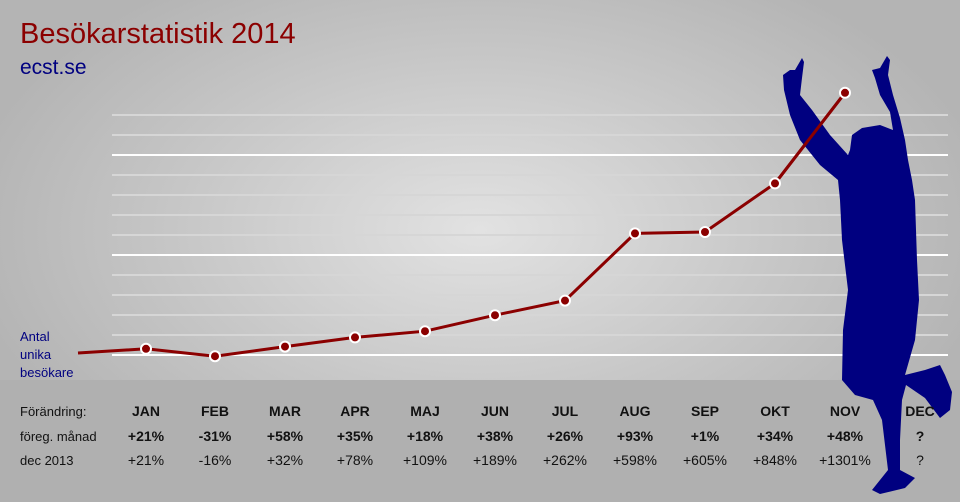 Image resolution: width=960 pixels, height=502 pixels. I want to click on dec2013-change: +189%, so click(495, 460).